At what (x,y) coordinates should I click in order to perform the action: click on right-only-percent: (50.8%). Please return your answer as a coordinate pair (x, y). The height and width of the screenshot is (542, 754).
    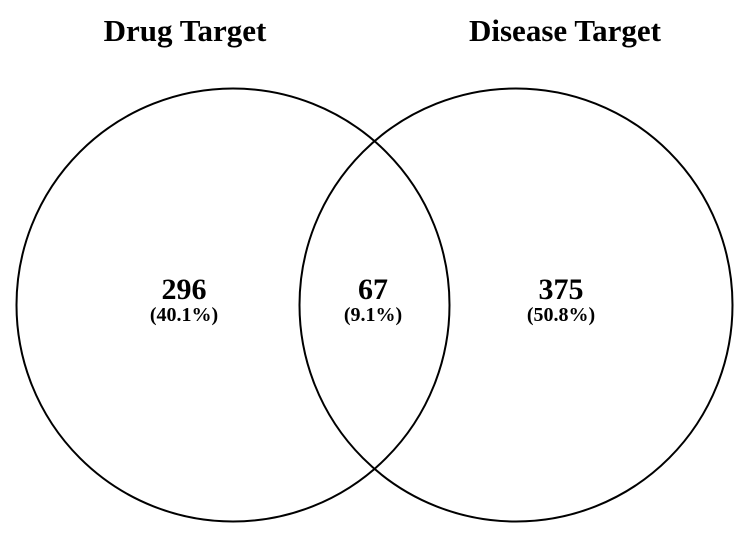
    Looking at the image, I should click on (561, 315).